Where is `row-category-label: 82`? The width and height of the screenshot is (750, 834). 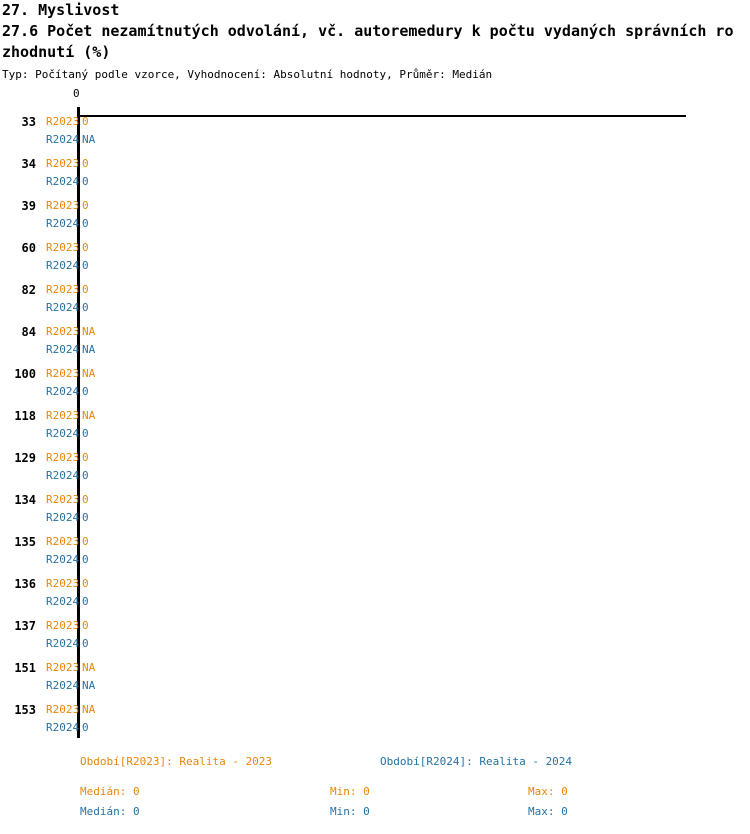 row-category-label: 82 is located at coordinates (28, 290).